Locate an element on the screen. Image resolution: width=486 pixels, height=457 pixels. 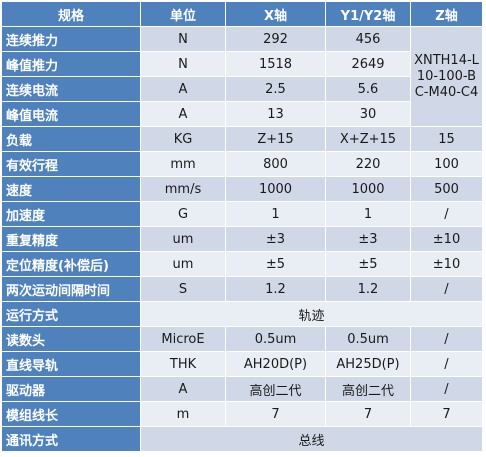
header-unit: 单位 is located at coordinates (183, 14).